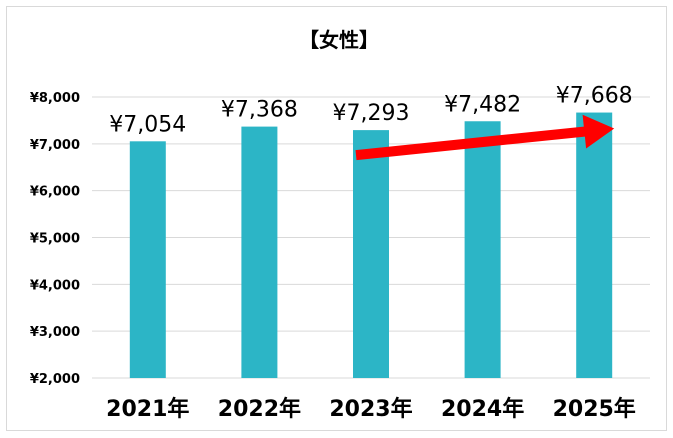 The image size is (673, 438). Describe the element at coordinates (147, 124) in the screenshot. I see `data-label: ¥7,054` at that location.